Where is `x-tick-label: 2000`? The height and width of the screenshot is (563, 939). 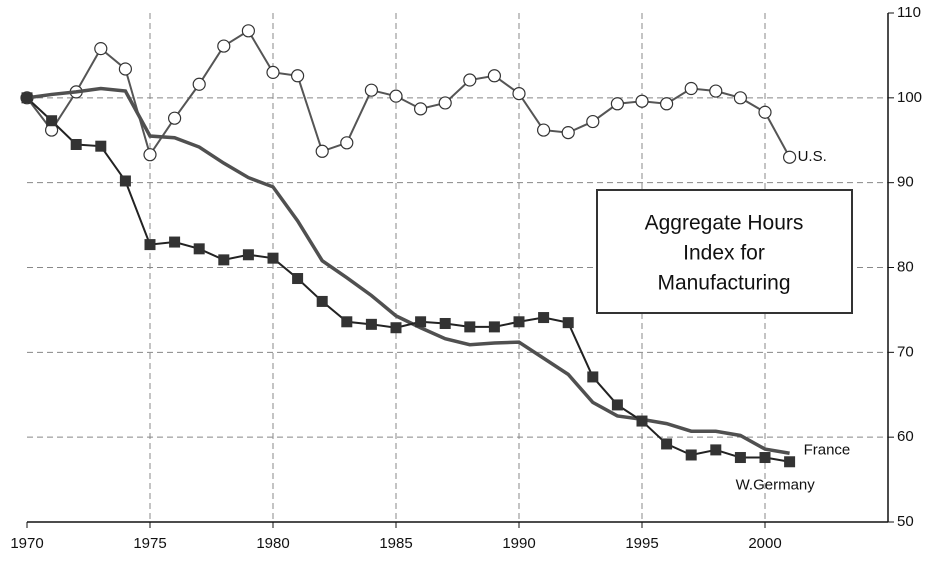 x-tick-label: 2000 is located at coordinates (764, 543).